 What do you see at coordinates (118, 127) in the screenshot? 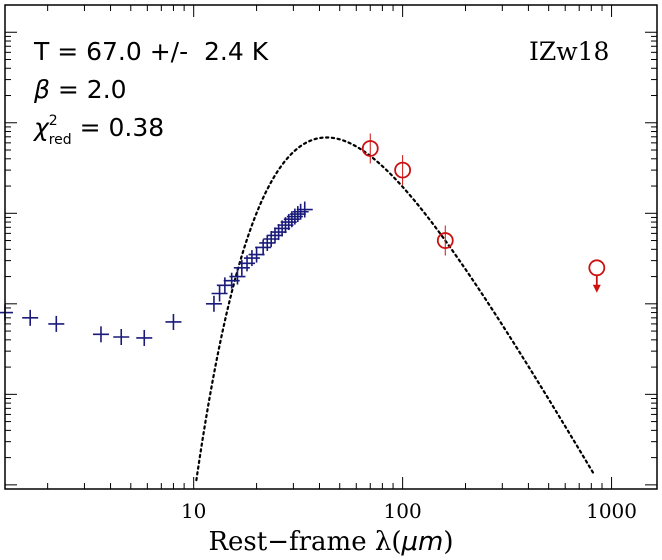
I see `chi-value: = 0.38` at bounding box center [118, 127].